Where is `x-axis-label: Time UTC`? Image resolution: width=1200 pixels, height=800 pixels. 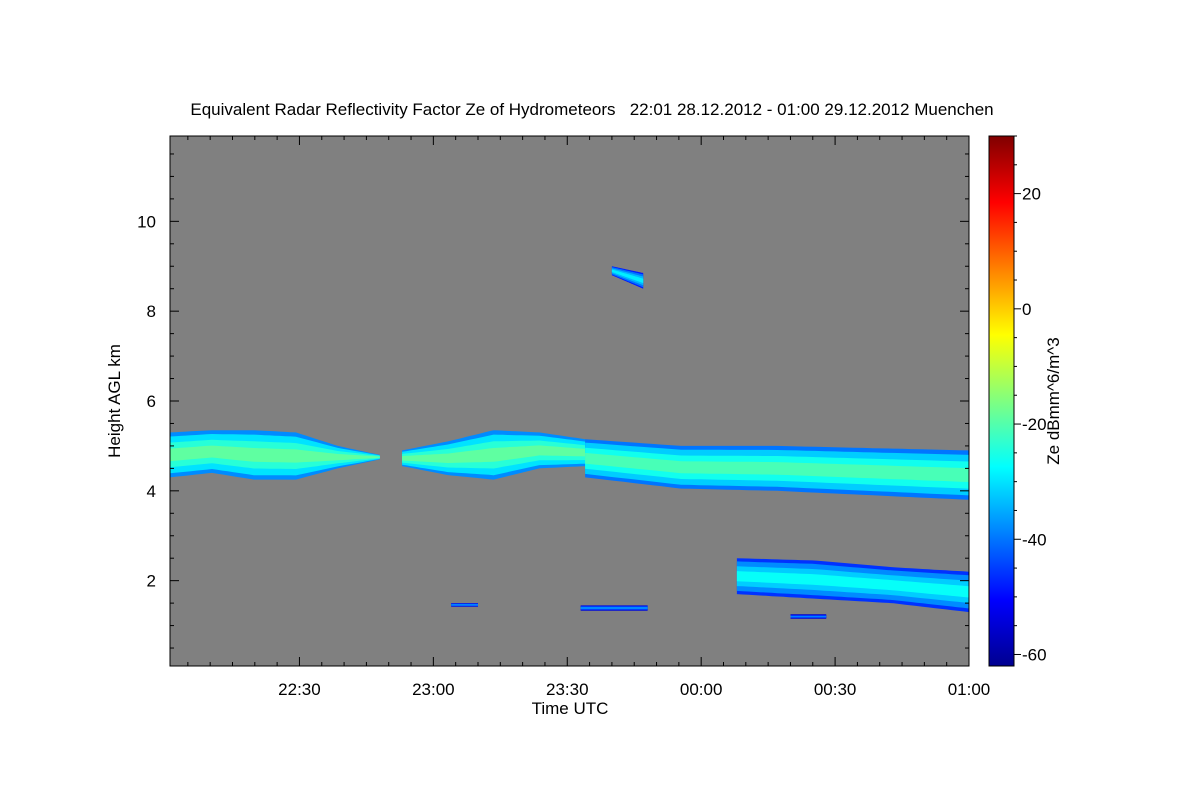 x-axis-label: Time UTC is located at coordinates (570, 708).